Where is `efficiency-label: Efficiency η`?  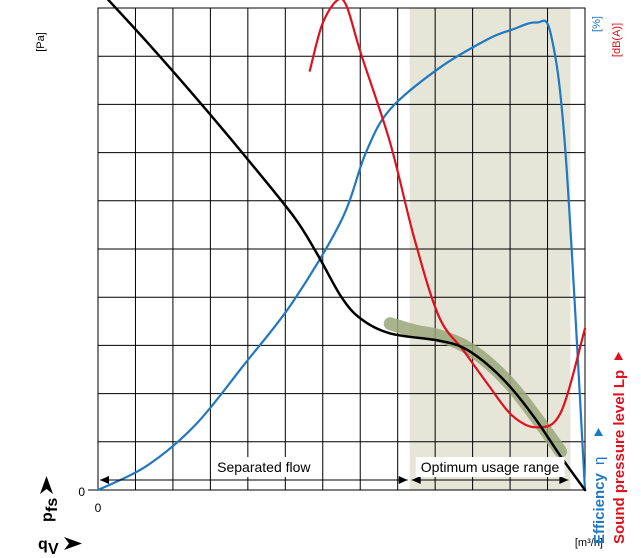 efficiency-label: Efficiency η is located at coordinates (599, 486).